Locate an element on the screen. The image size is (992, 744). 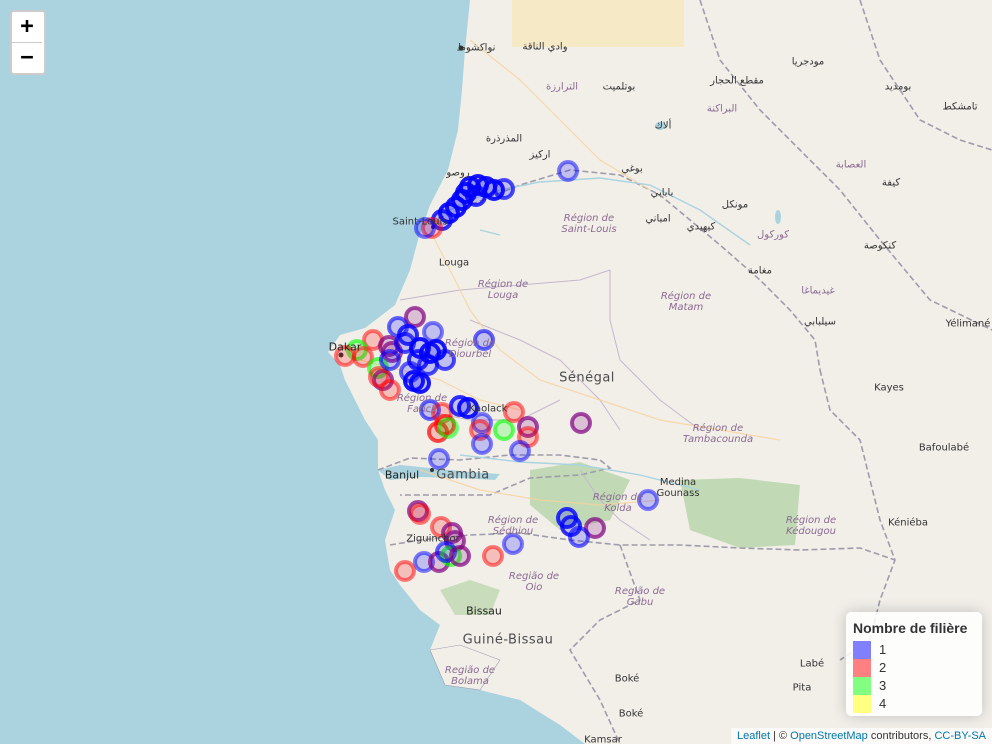
label-saint-louis: Saint-Louis is located at coordinates (420, 222).